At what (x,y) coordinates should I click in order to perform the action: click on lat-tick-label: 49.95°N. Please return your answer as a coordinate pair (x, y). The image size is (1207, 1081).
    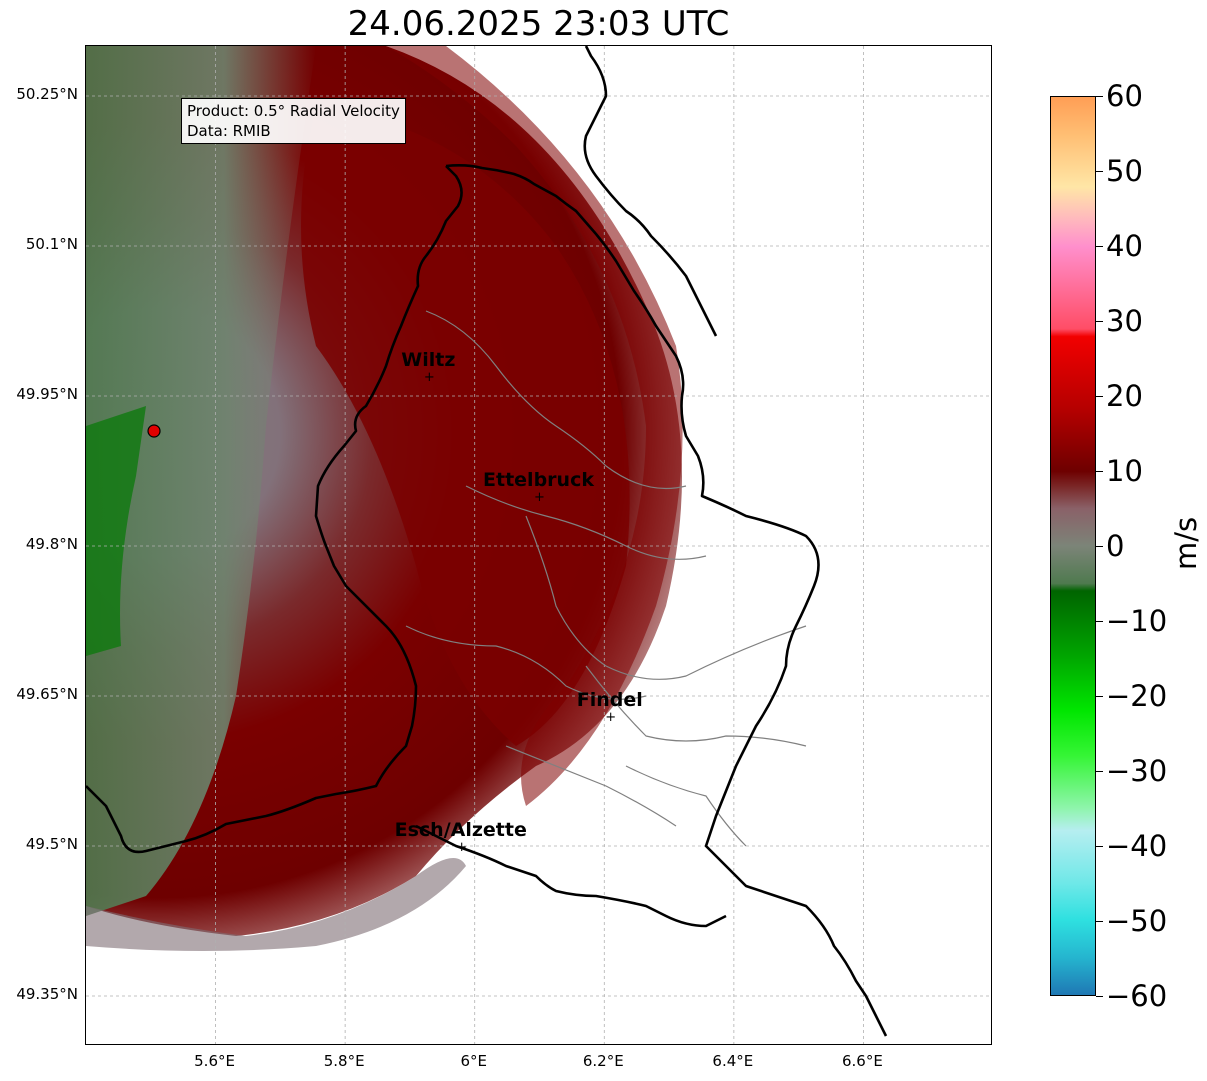
    Looking at the image, I should click on (47, 394).